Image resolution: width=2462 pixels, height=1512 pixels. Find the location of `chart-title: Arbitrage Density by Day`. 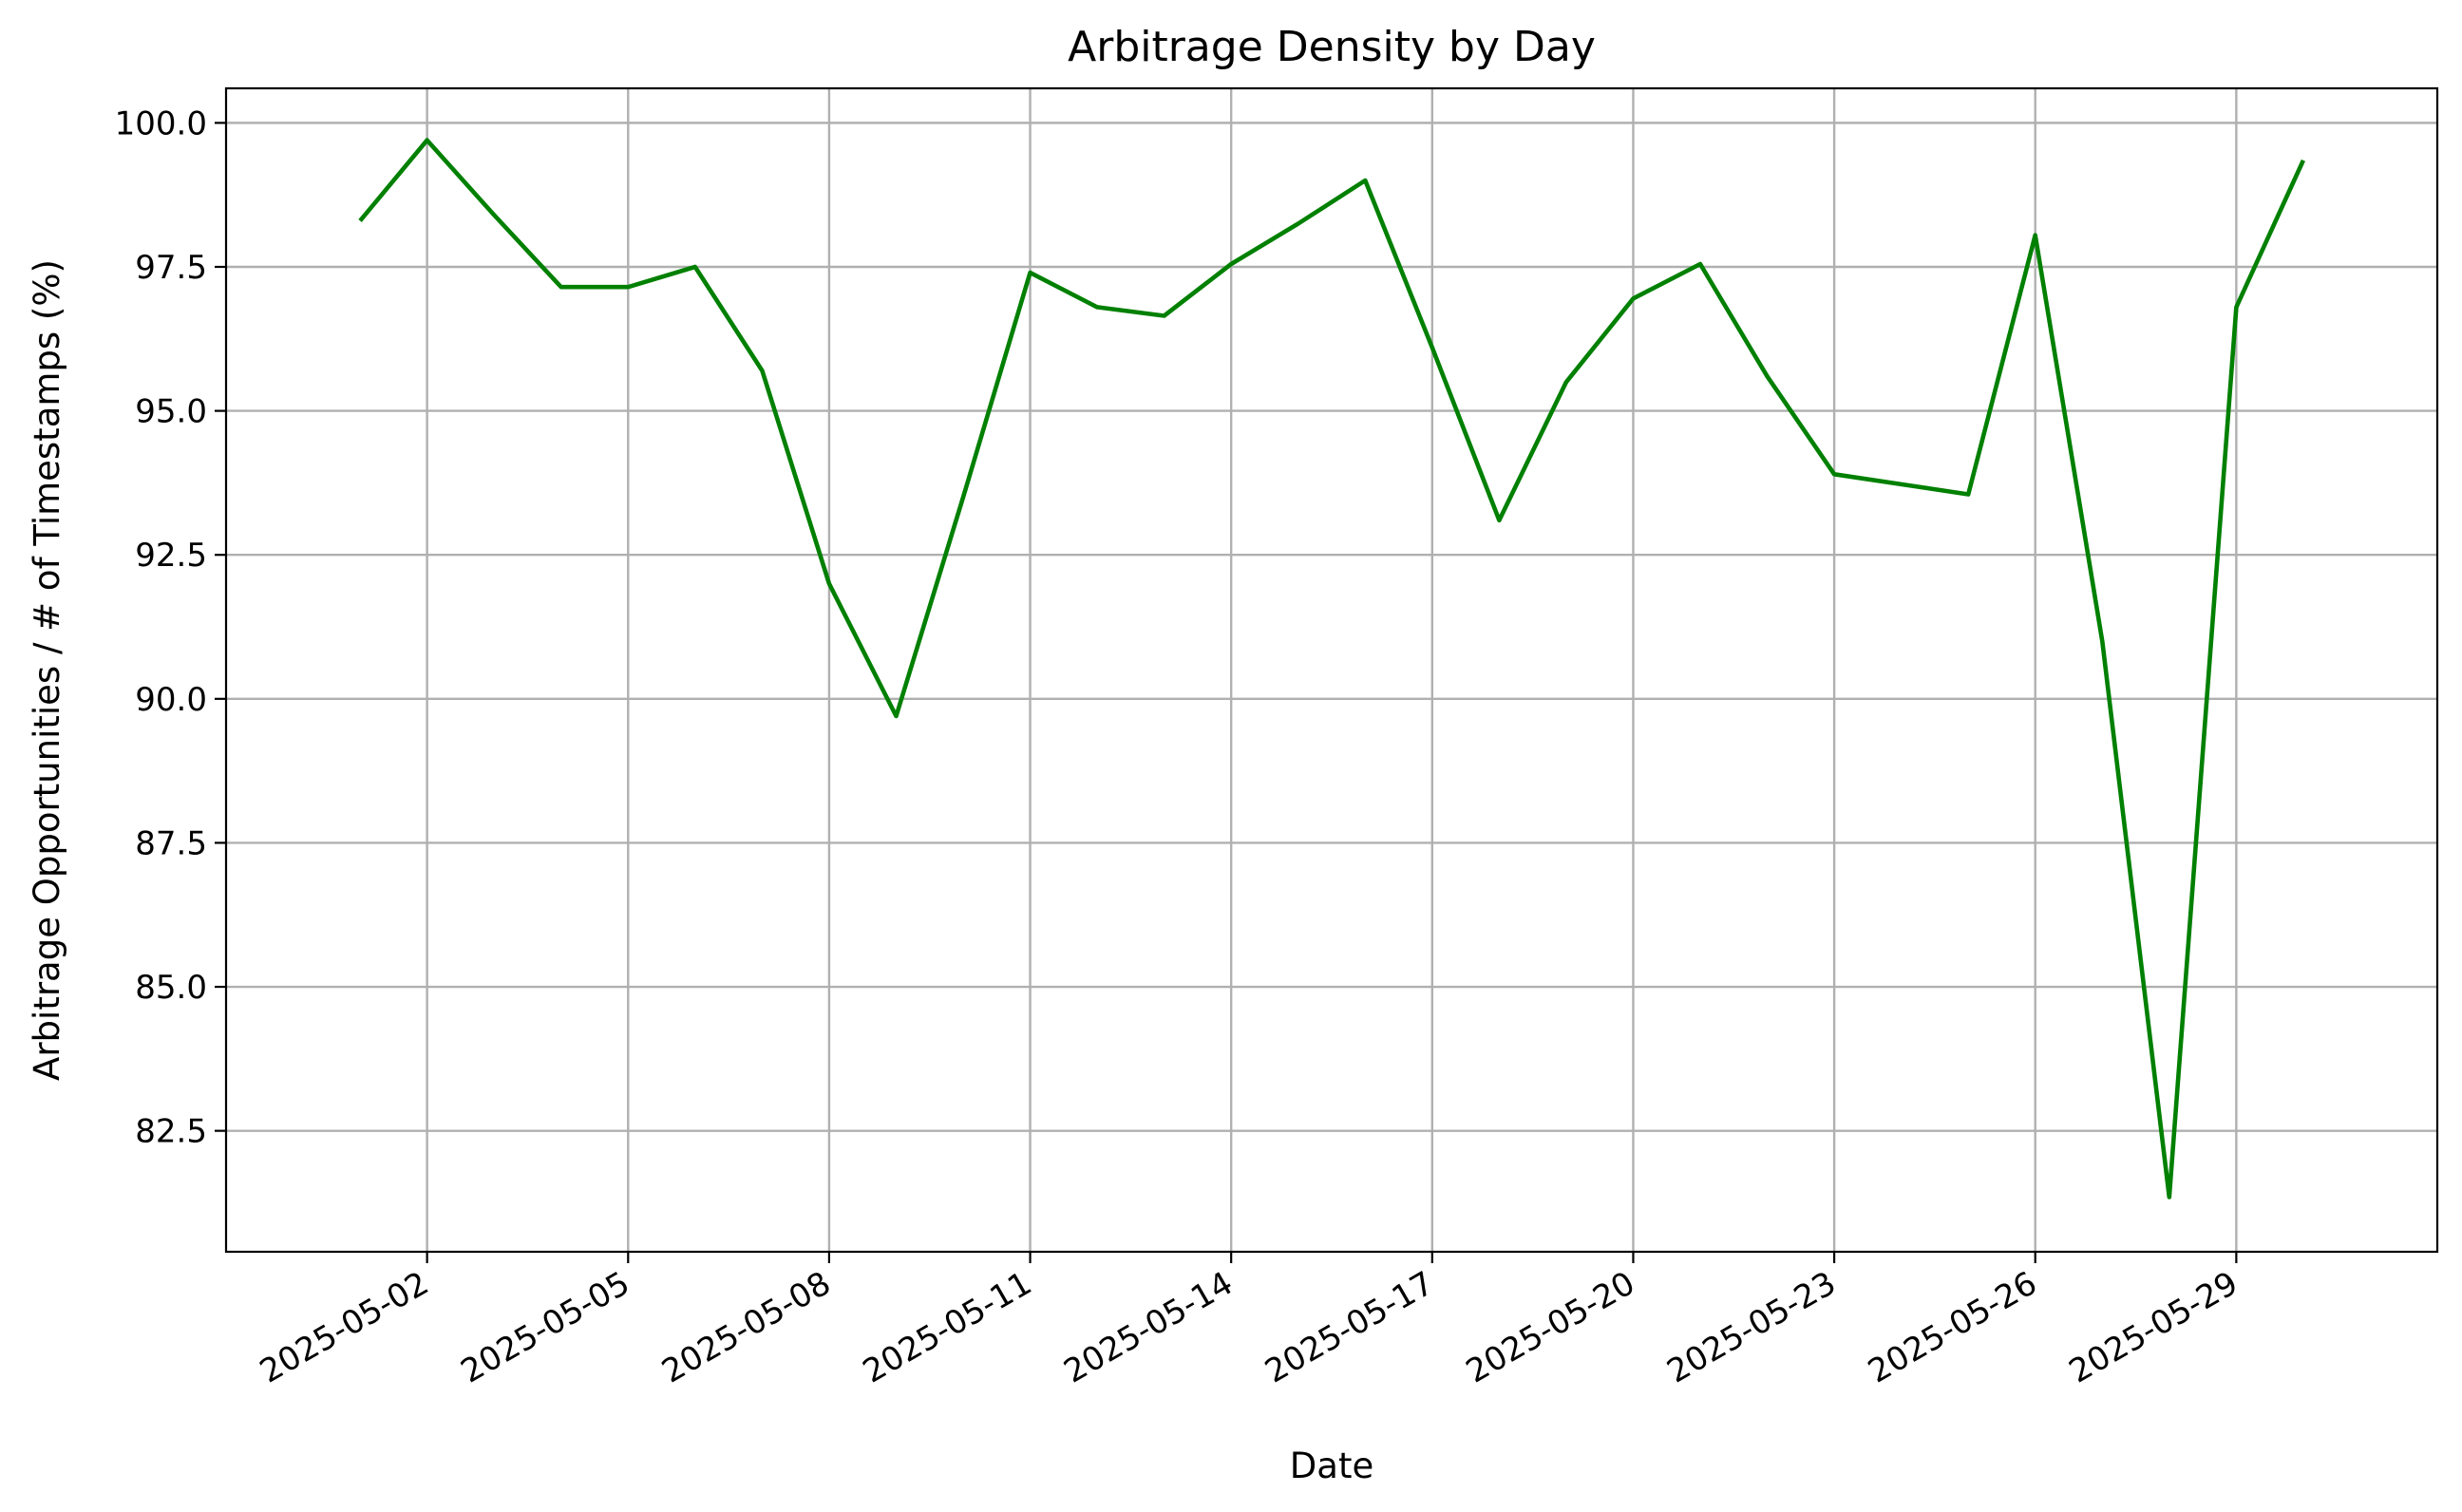

chart-title: Arbitrage Density by Day is located at coordinates (1332, 47).